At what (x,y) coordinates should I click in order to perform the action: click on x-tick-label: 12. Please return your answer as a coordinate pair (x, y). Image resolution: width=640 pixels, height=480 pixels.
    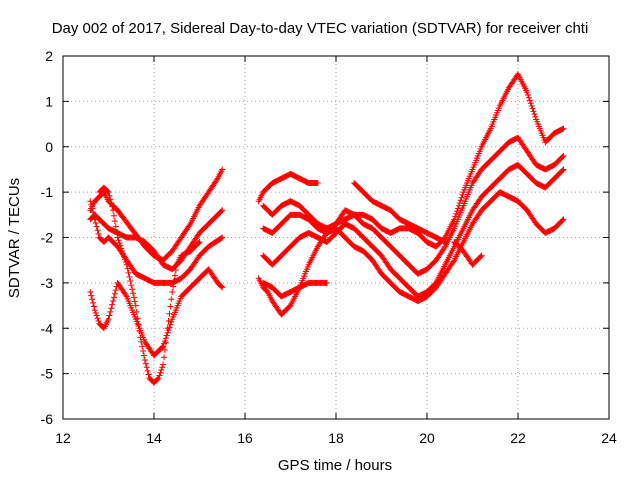
    Looking at the image, I should click on (63, 438).